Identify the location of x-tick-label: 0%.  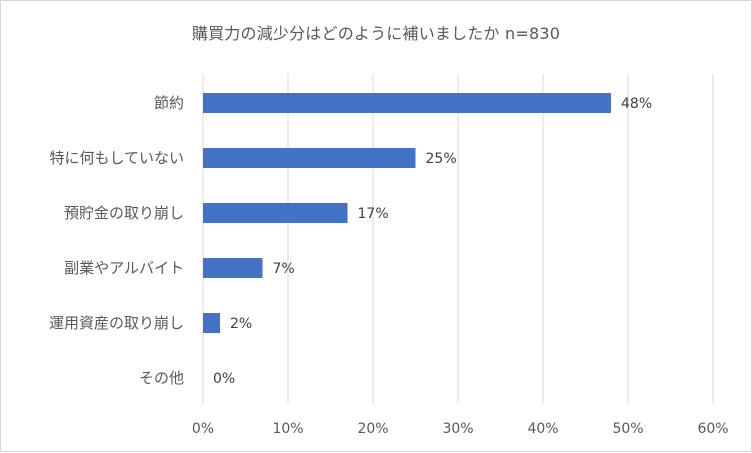
(203, 429).